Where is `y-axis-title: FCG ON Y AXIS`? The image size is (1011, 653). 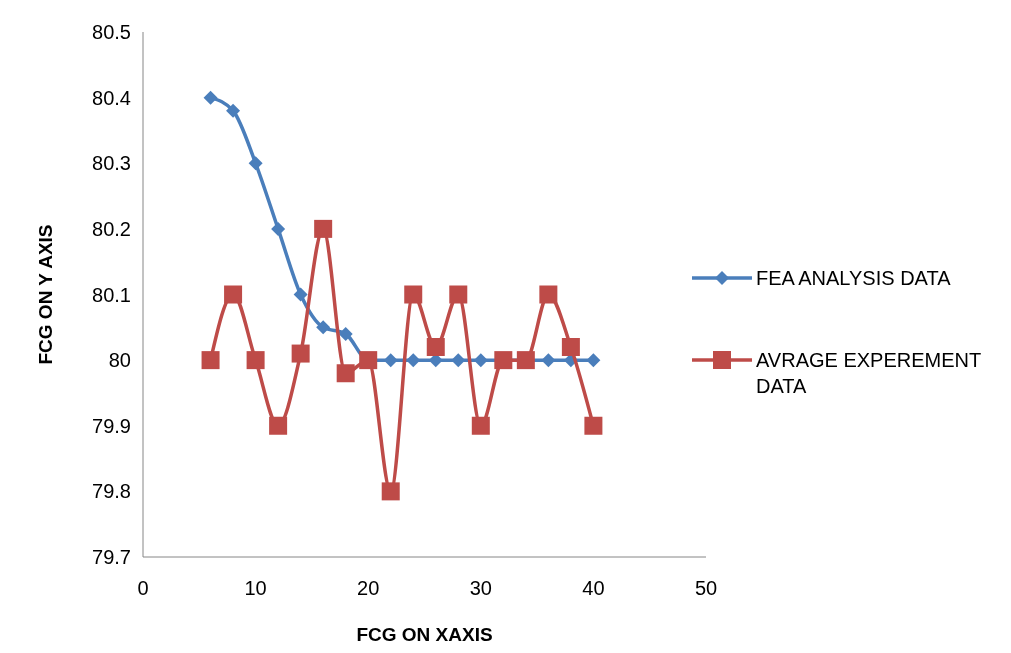 y-axis-title: FCG ON Y AXIS is located at coordinates (45, 294).